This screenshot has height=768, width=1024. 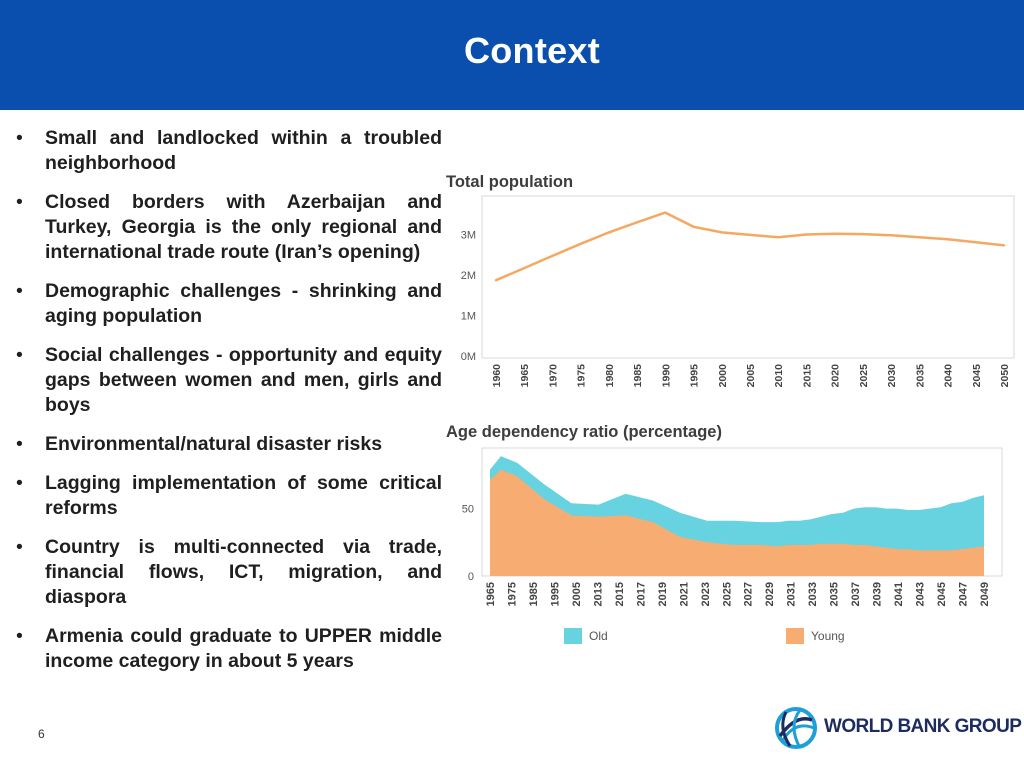 I want to click on dependency-chart-title: Age dependency ratio (percentage), so click(x=584, y=432).